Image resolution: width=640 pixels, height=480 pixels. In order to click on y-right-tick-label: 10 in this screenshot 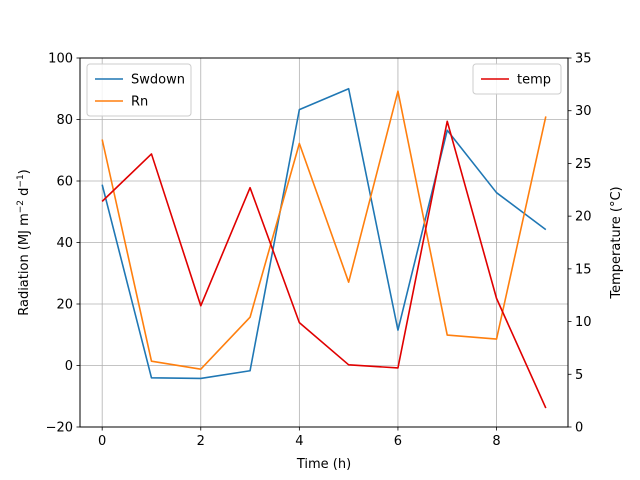, I will do `click(583, 322)`.